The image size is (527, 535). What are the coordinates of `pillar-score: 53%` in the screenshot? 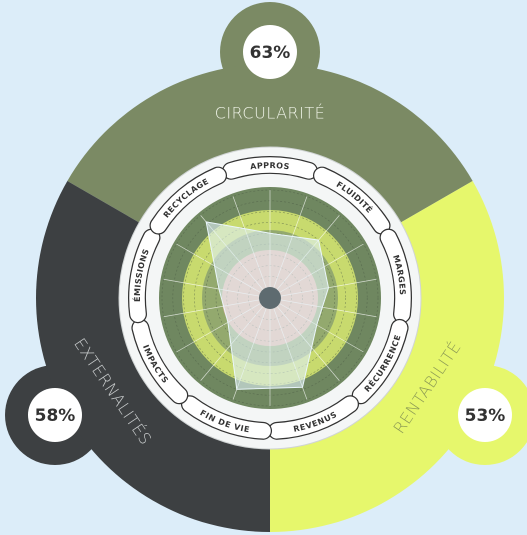 It's located at (485, 416).